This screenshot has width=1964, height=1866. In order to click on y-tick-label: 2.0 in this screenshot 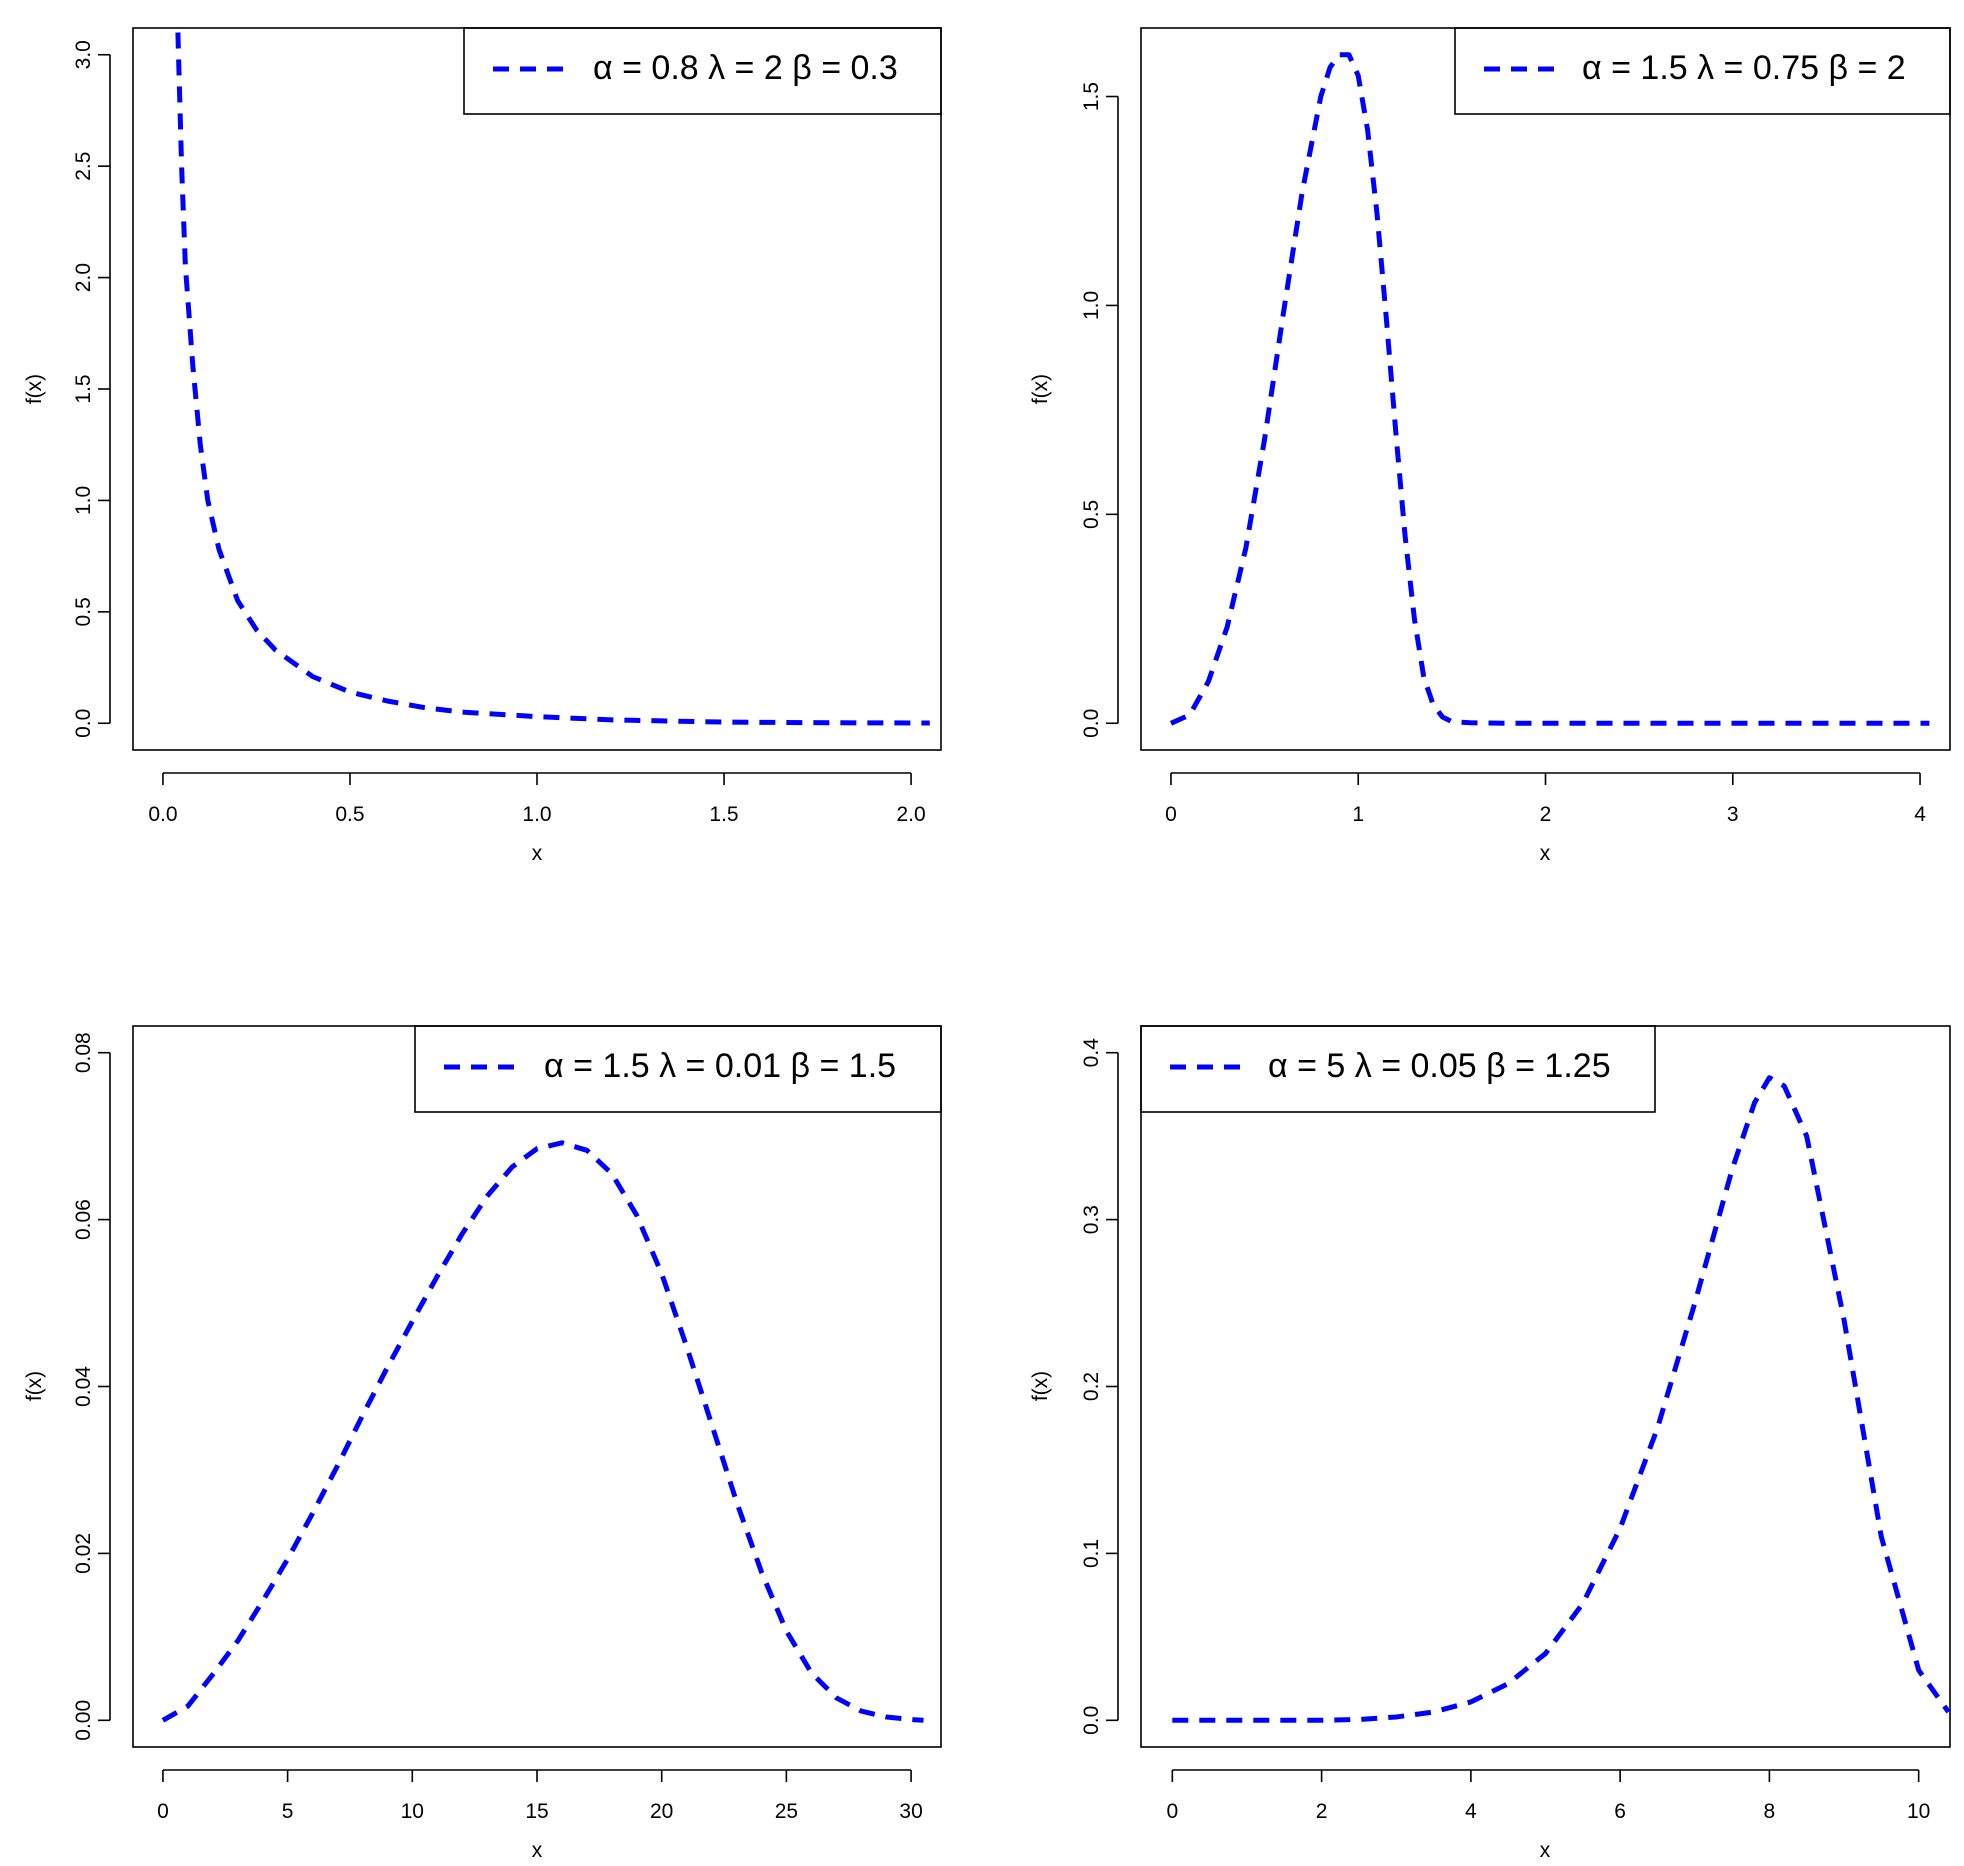, I will do `click(83, 277)`.